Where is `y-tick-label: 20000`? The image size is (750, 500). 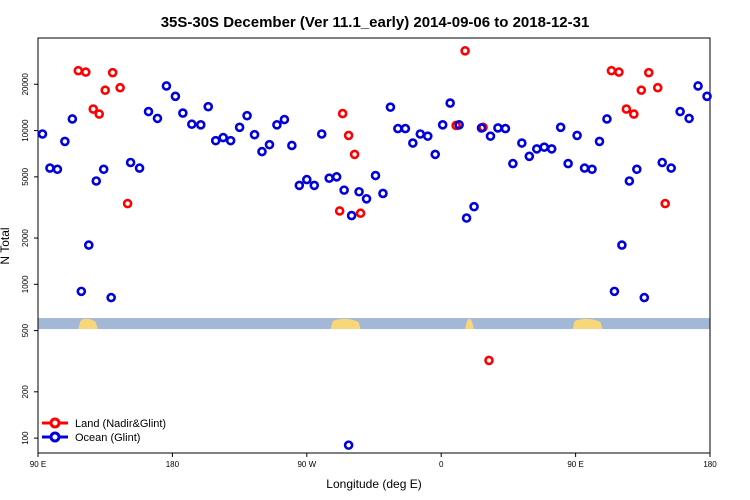
y-tick-label: 20000 is located at coordinates (25, 84).